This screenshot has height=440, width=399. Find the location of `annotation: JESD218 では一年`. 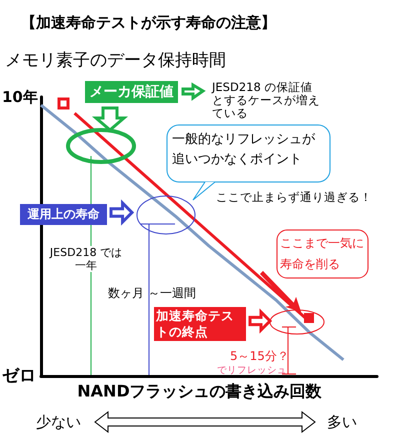

annotation: JESD218 では一年 is located at coordinates (86, 259).